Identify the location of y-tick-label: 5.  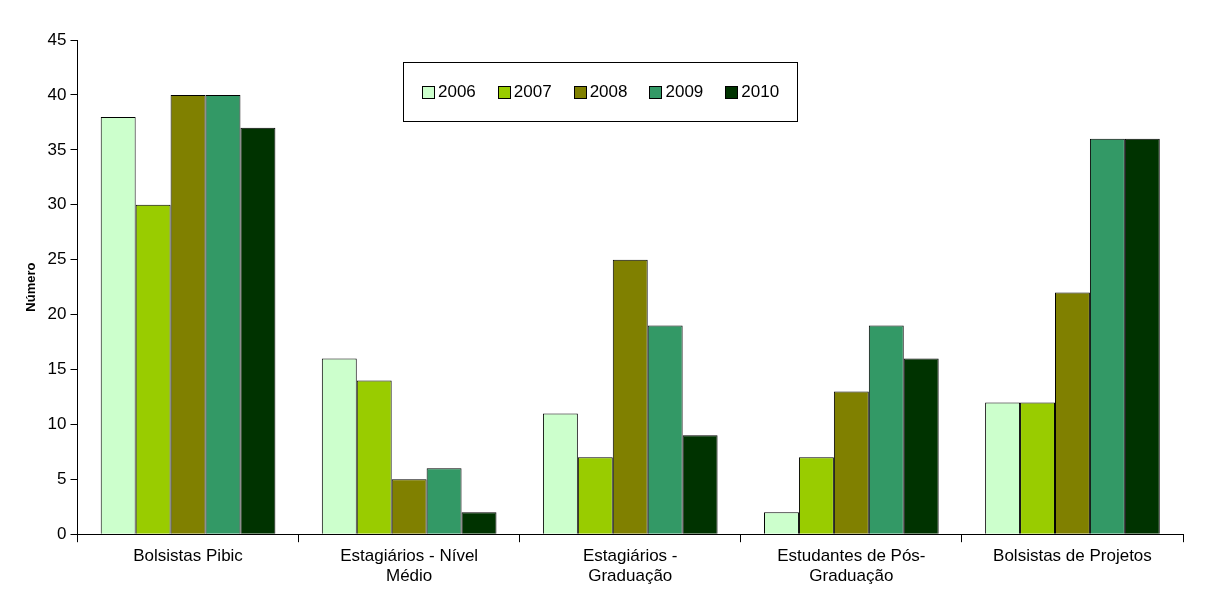
(62, 478).